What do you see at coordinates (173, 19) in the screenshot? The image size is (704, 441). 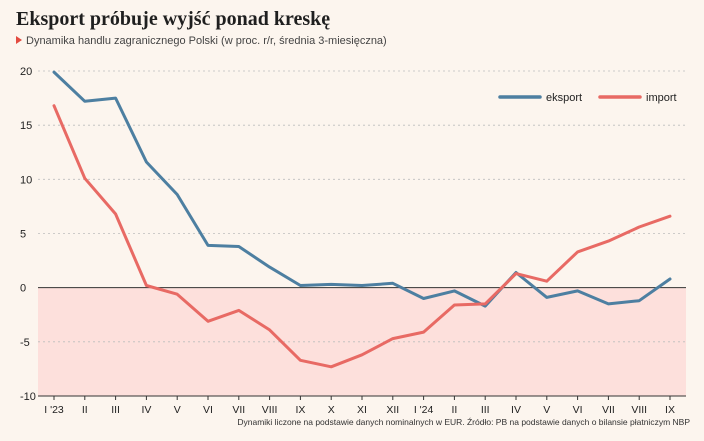 I see `chart-title: Eksport próbuje wyjść ponad kreskę` at bounding box center [173, 19].